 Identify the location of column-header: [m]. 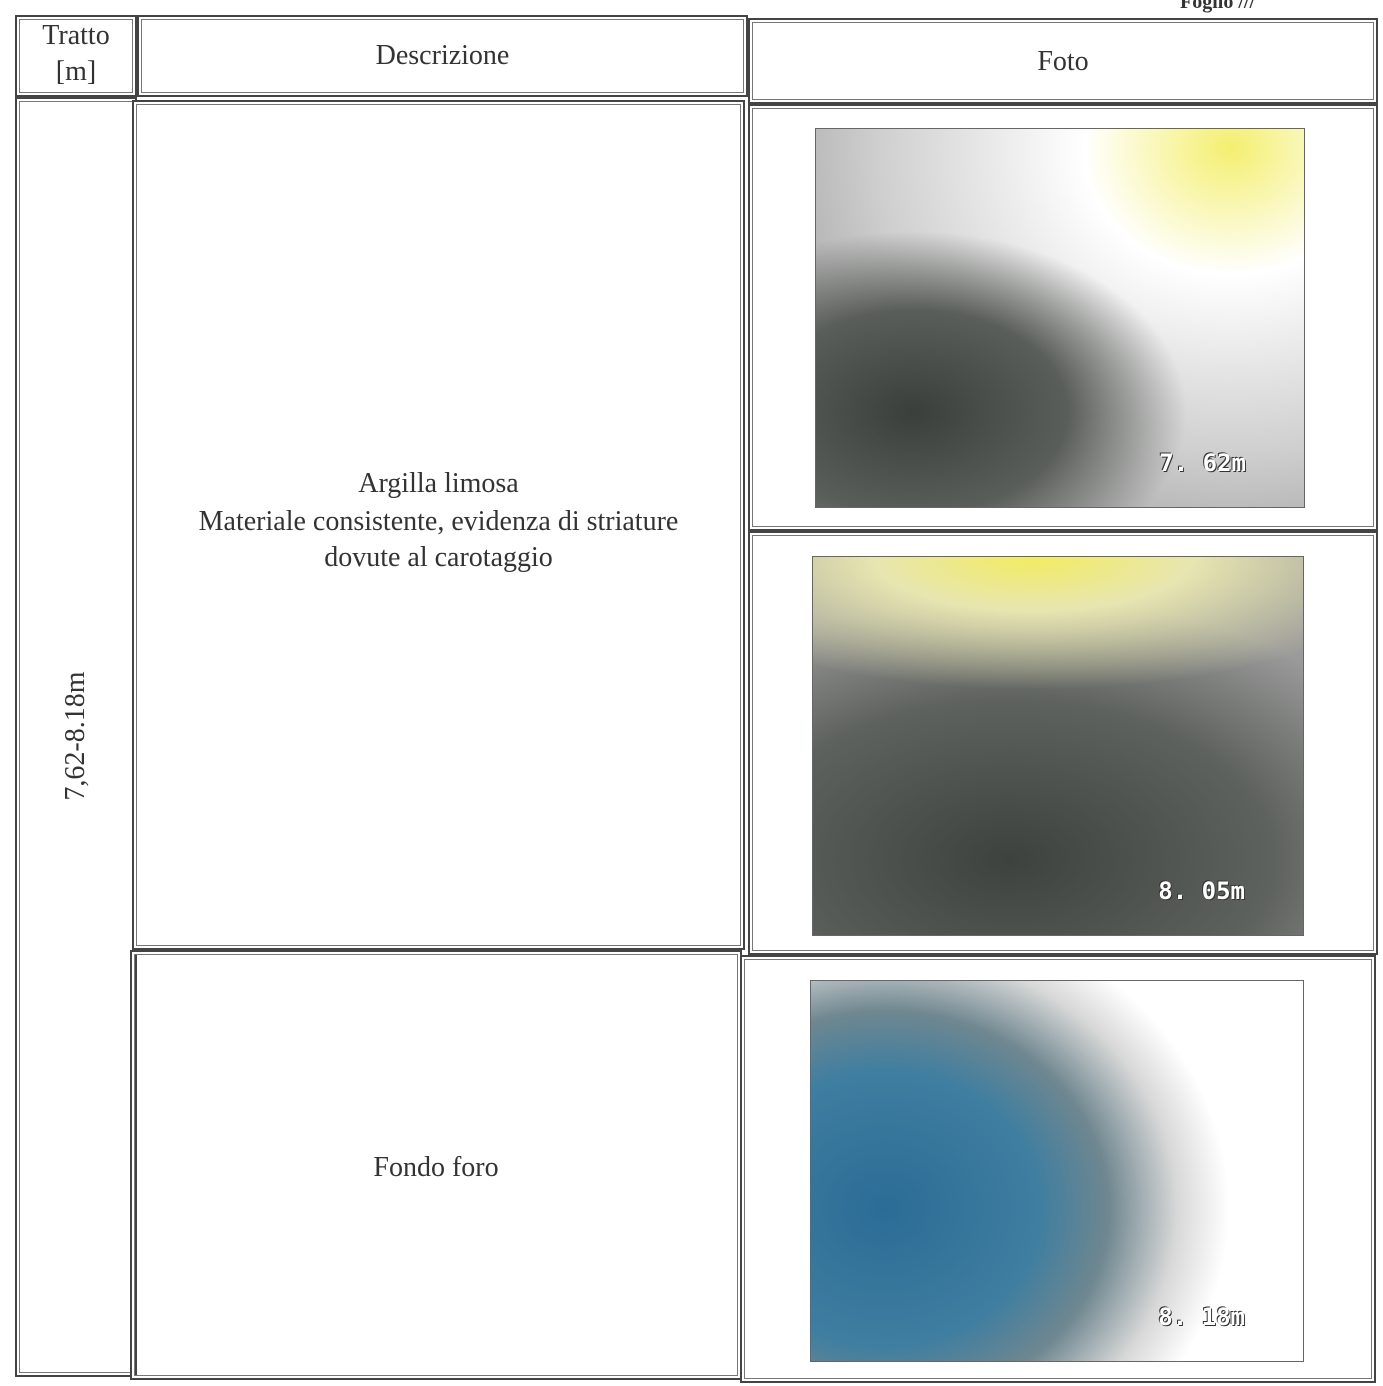
(76, 71).